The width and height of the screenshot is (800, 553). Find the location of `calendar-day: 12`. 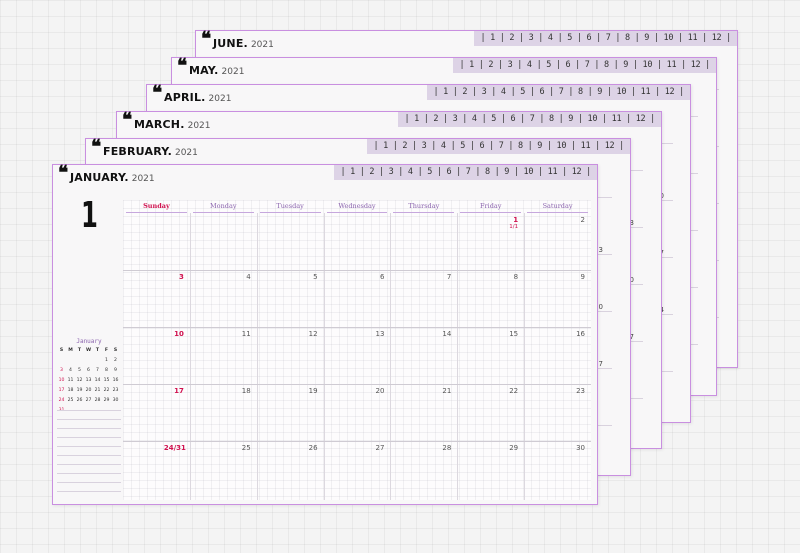

calendar-day: 12 is located at coordinates (313, 334).